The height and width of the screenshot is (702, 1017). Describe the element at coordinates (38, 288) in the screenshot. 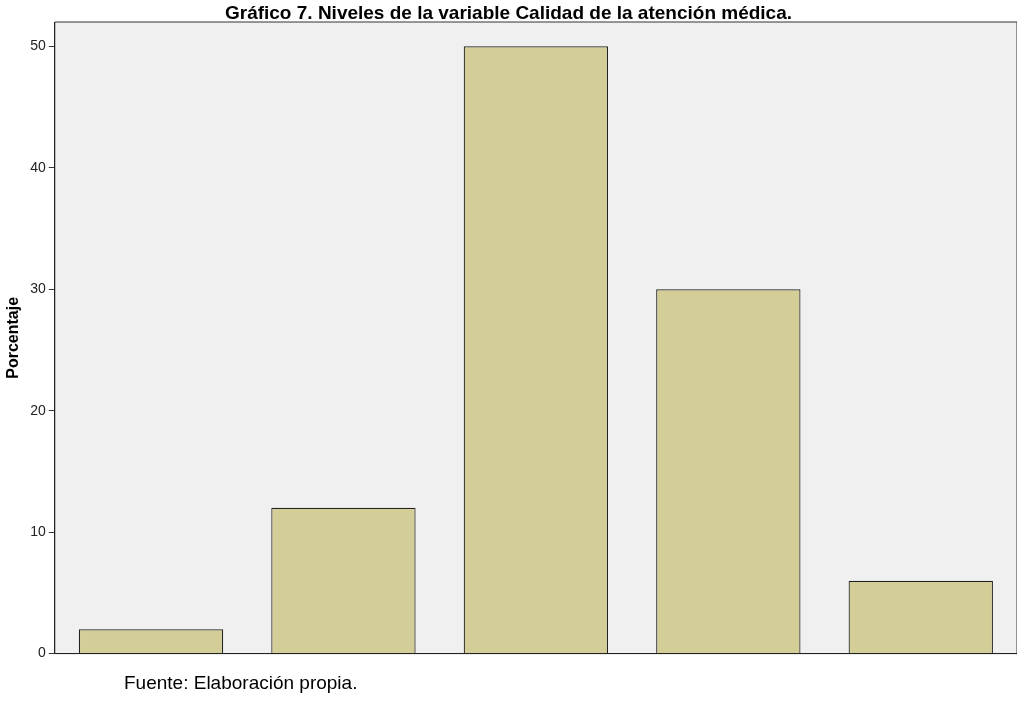

I see `y-tick-label: 30` at that location.